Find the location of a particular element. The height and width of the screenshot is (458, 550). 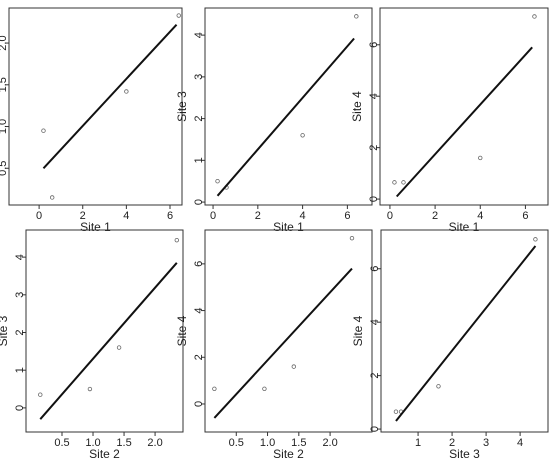

x-tick-label: 1 is located at coordinates (418, 443).